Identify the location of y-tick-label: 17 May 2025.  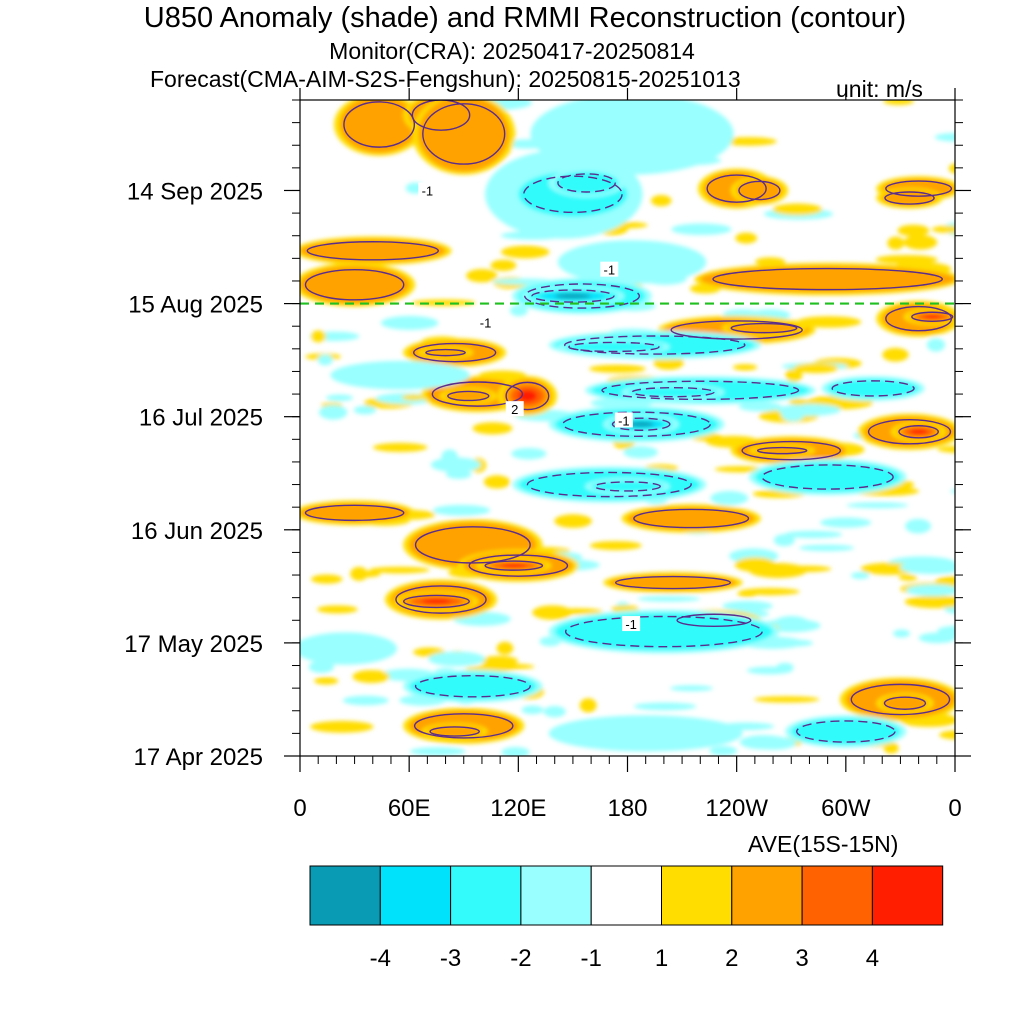
(193, 644).